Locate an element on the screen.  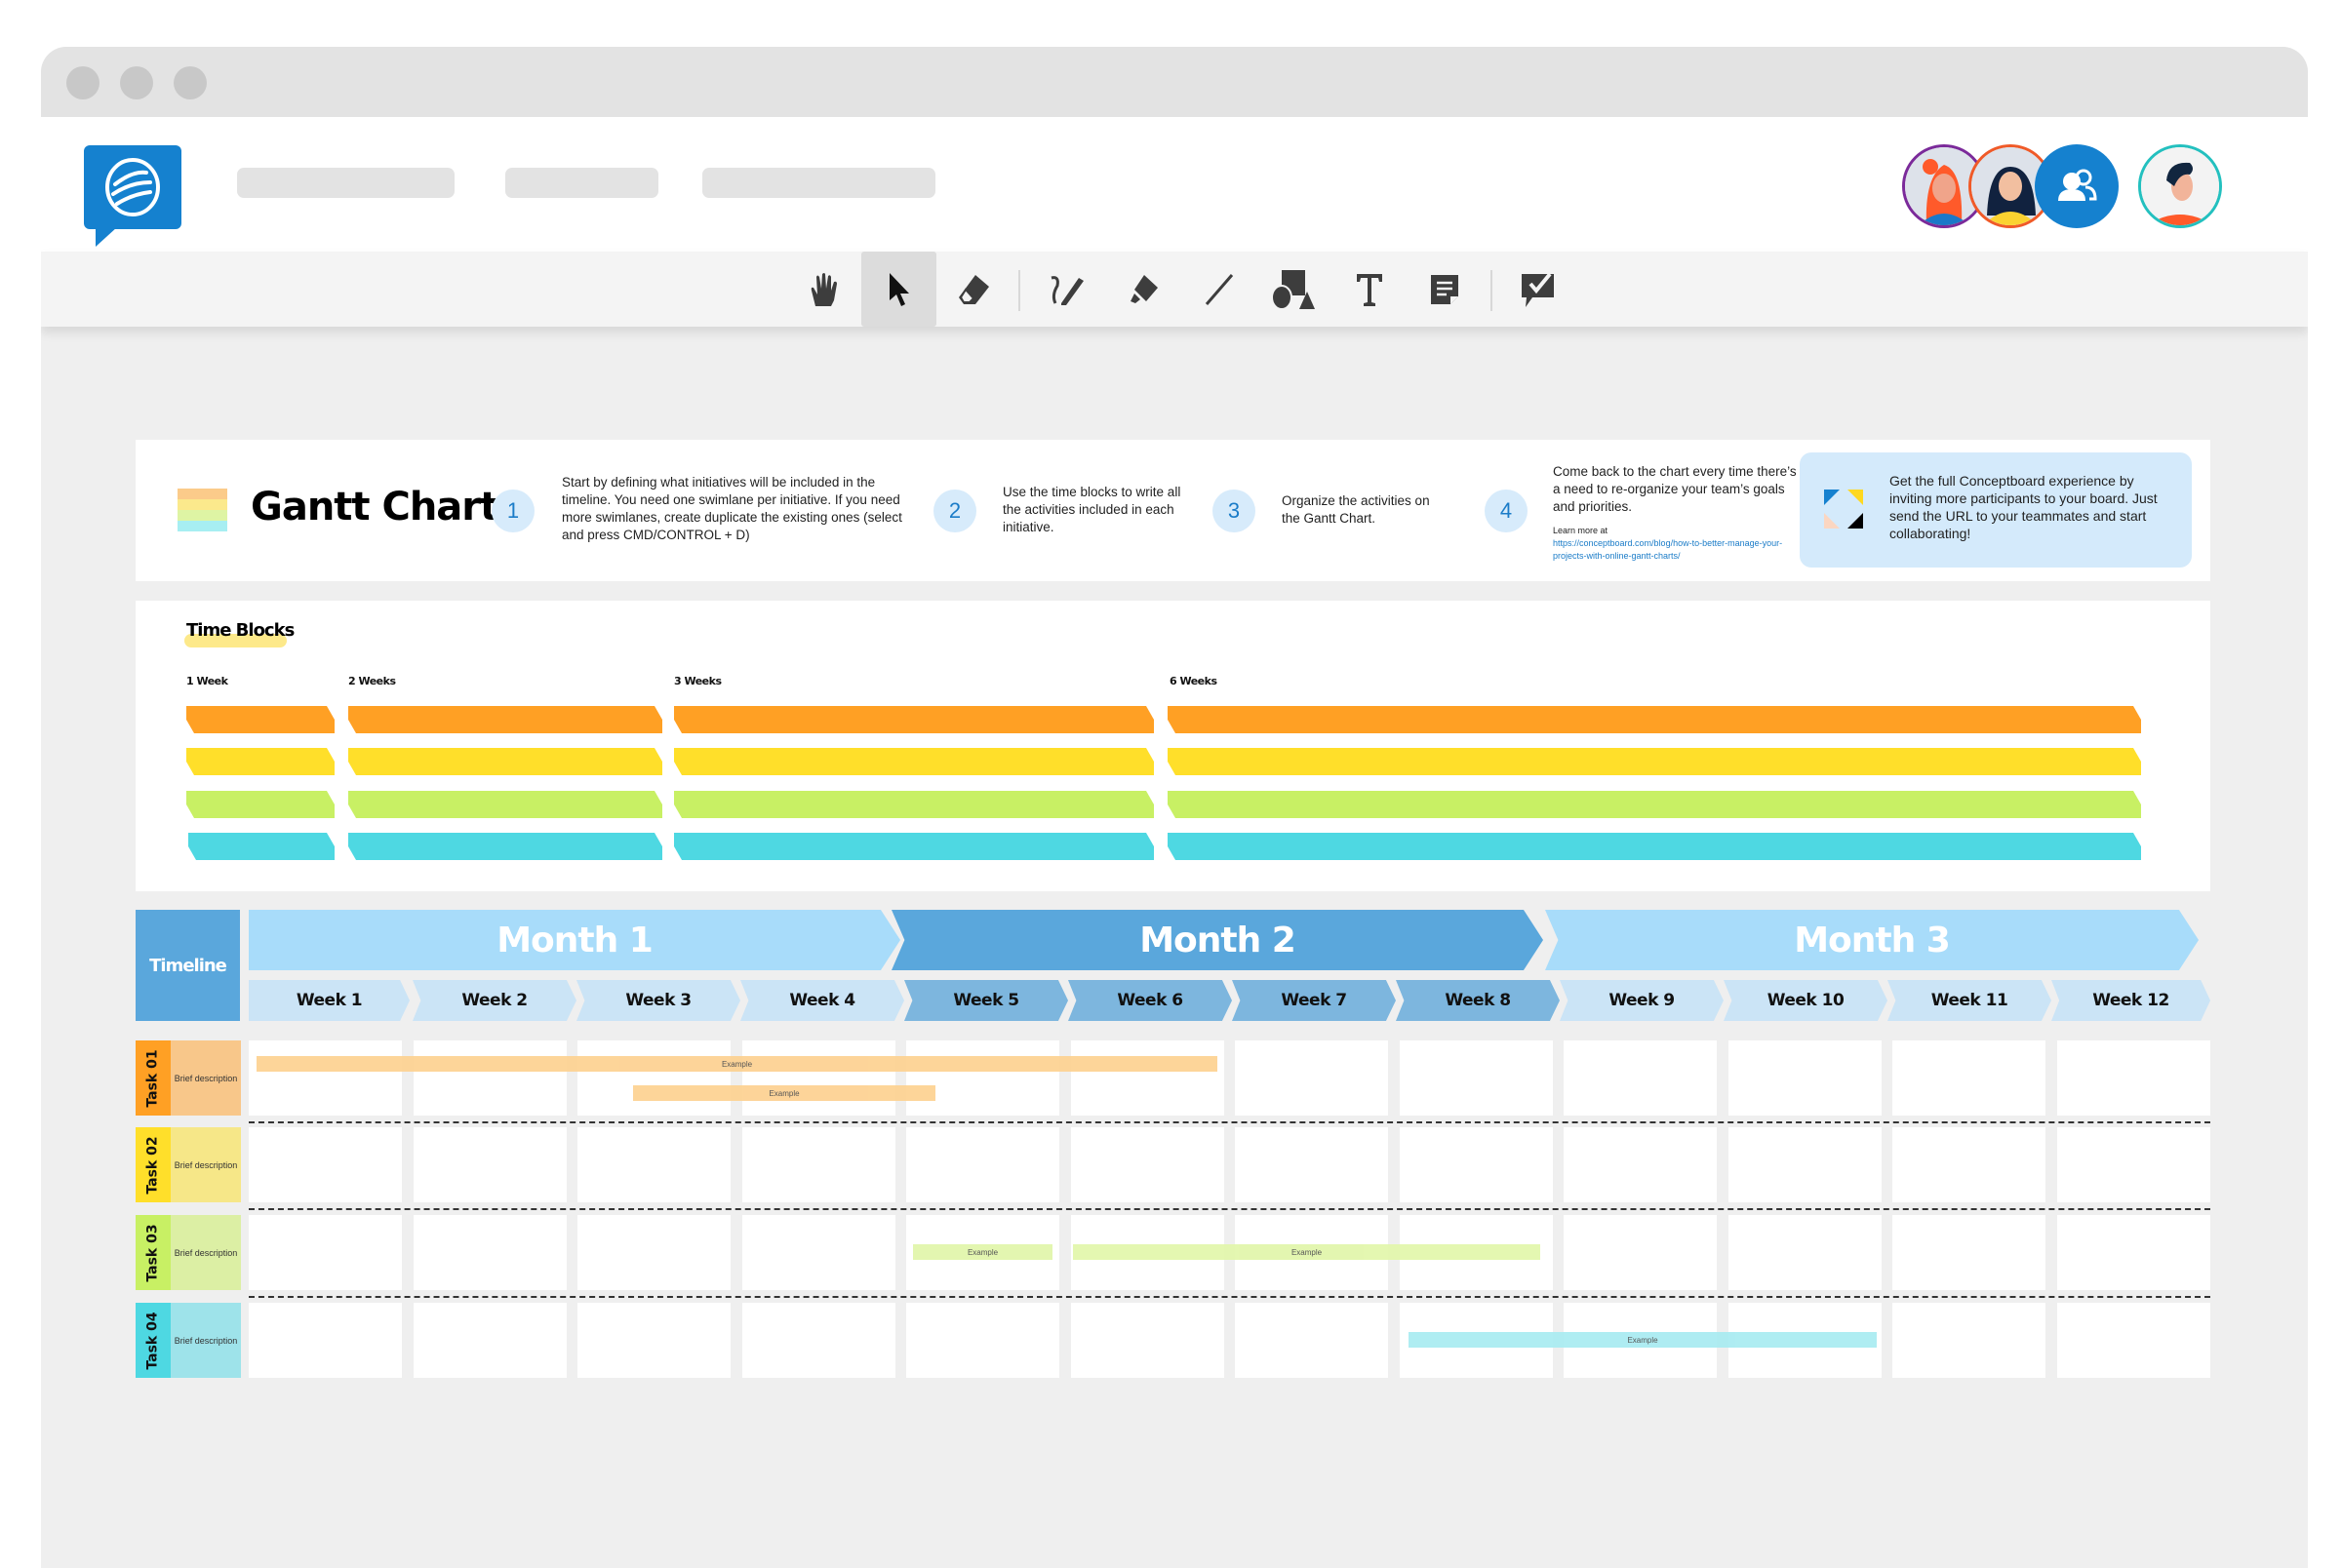
tool-line is located at coordinates (1218, 289).